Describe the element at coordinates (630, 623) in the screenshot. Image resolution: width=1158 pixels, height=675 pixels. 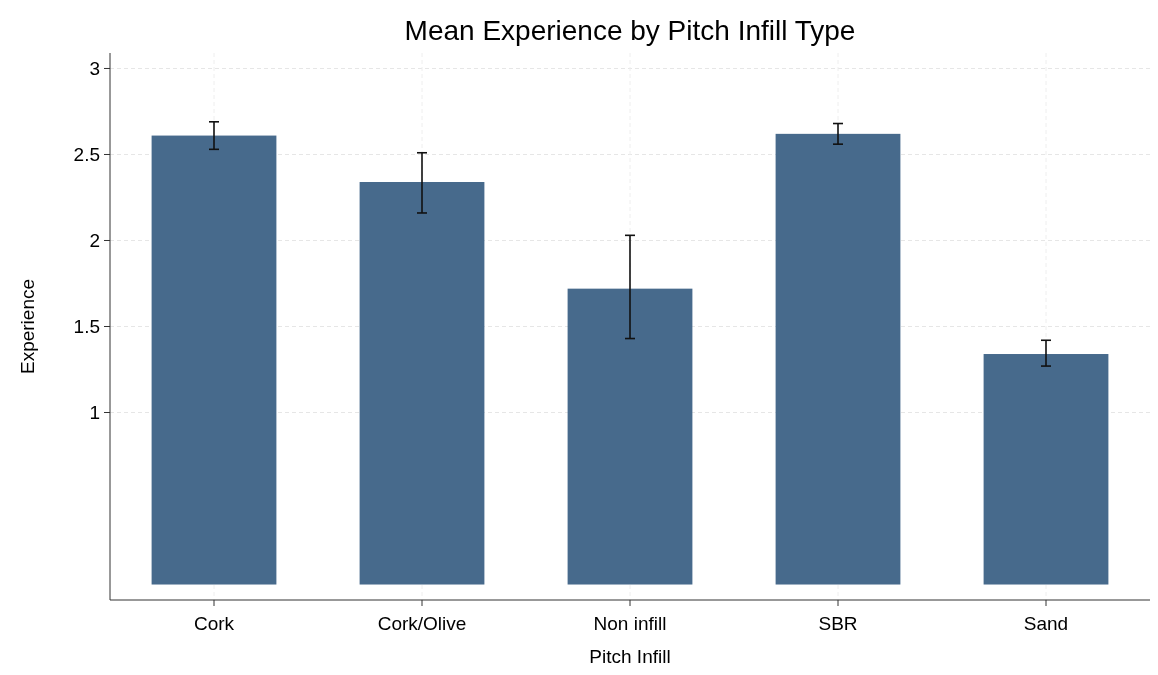
I see `x-tick-label: Non infill` at that location.